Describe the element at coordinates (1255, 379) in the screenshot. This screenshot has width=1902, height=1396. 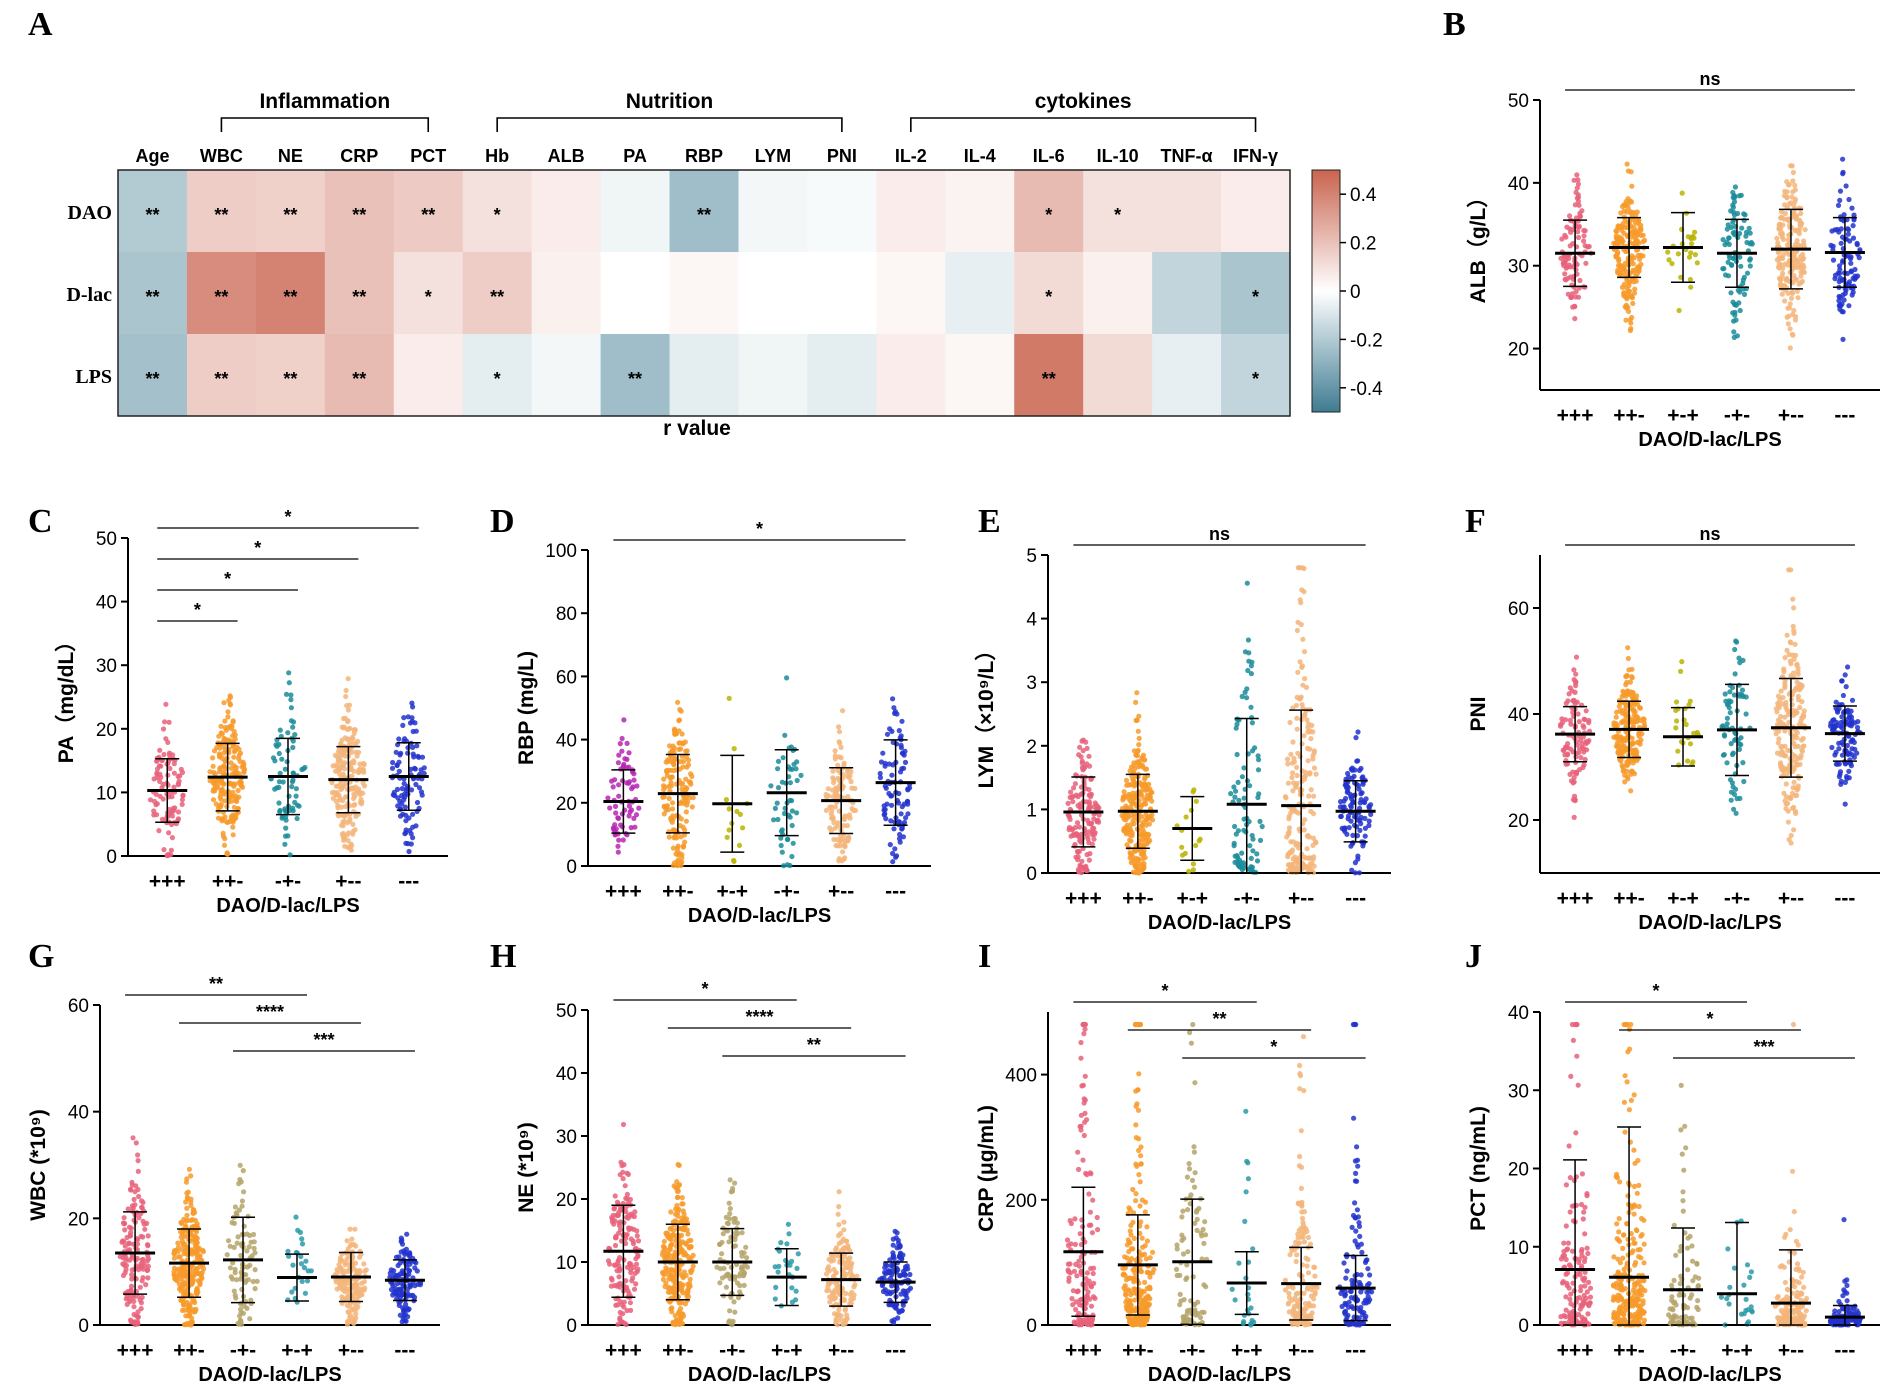
I see `heatmap-star: *` at that location.